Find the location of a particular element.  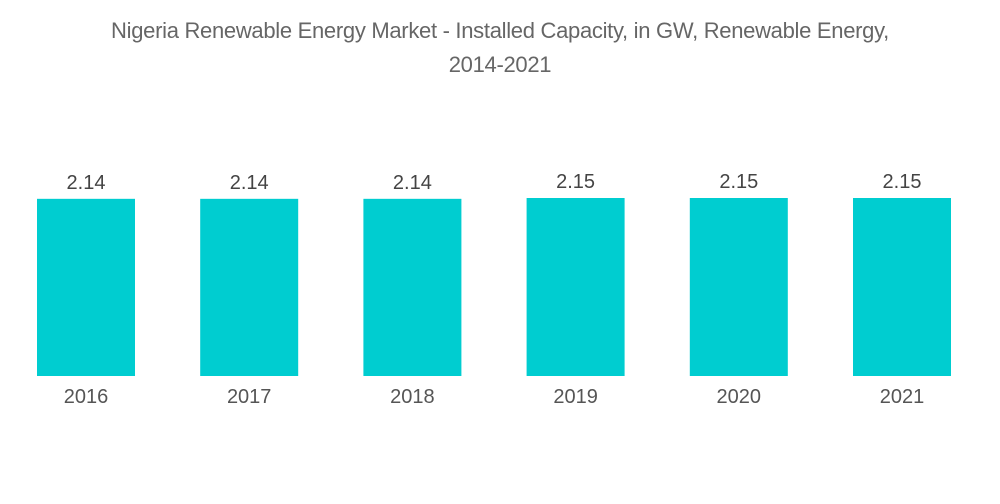

chart-title-line-2: 2014-2021 is located at coordinates (500, 64).